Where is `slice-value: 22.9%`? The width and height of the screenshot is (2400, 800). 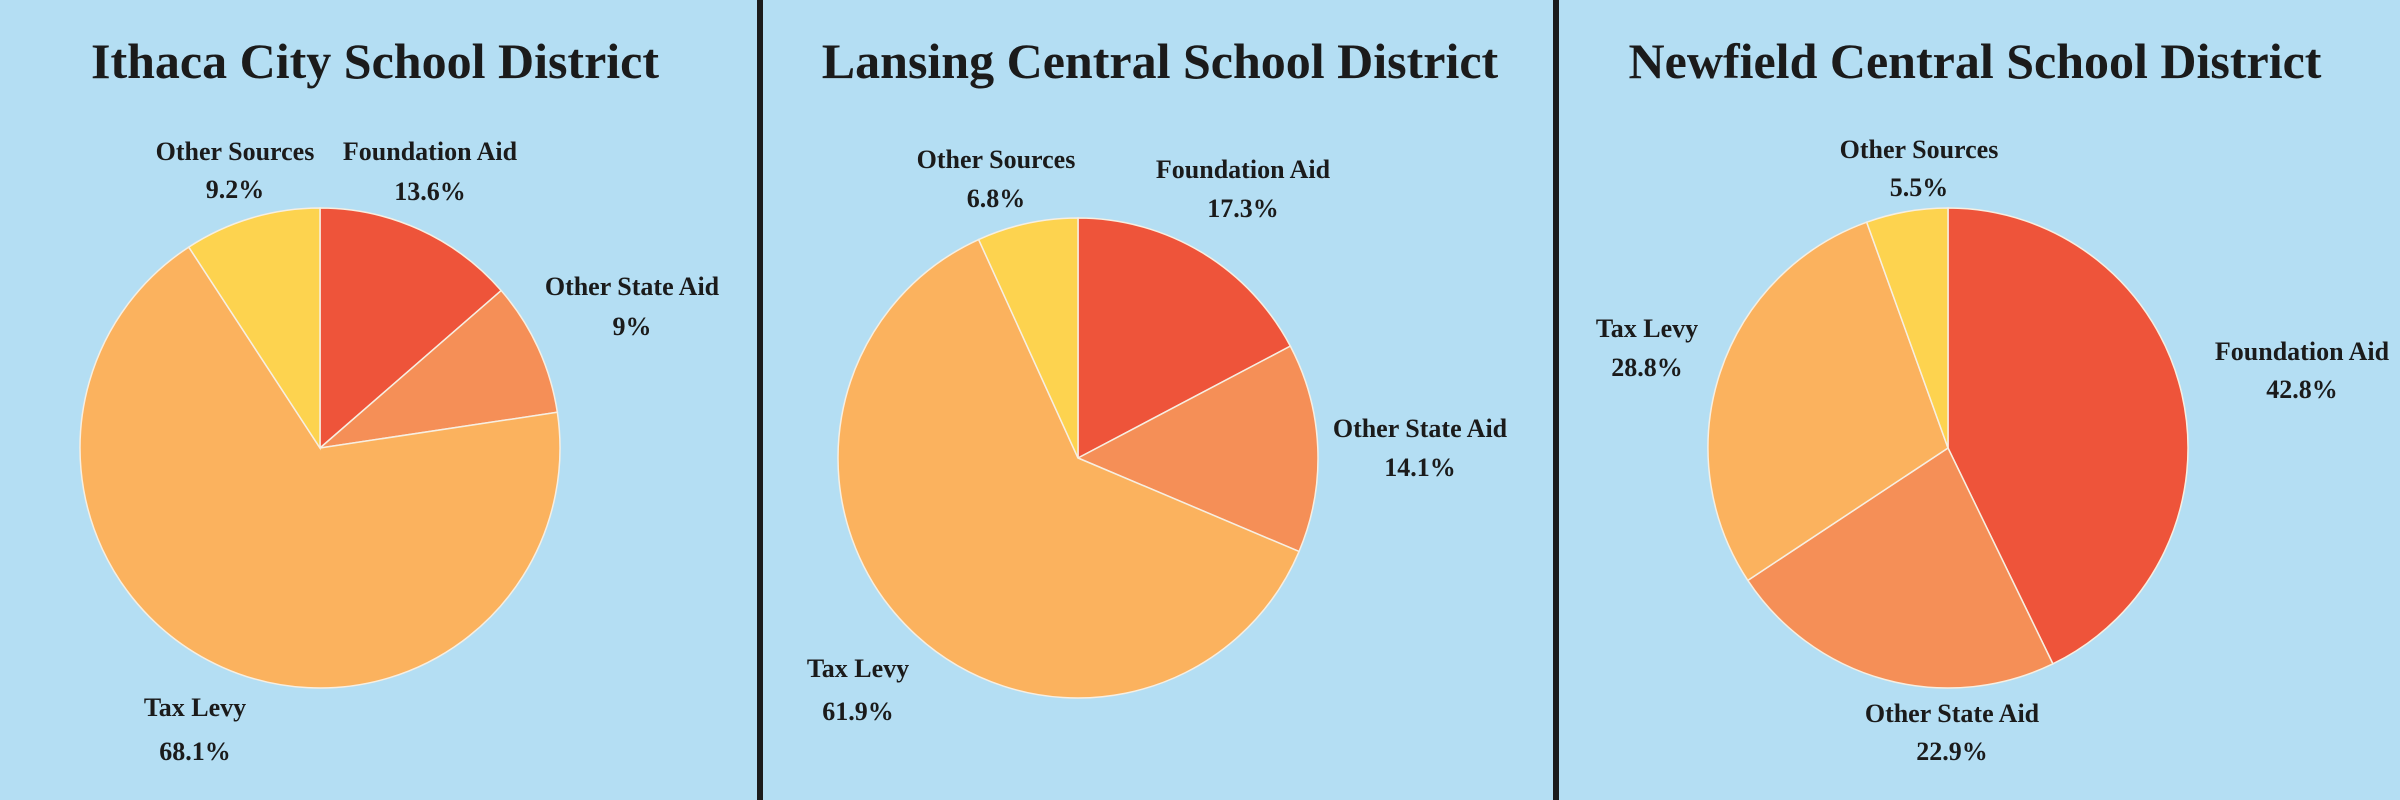 slice-value: 22.9% is located at coordinates (1952, 751).